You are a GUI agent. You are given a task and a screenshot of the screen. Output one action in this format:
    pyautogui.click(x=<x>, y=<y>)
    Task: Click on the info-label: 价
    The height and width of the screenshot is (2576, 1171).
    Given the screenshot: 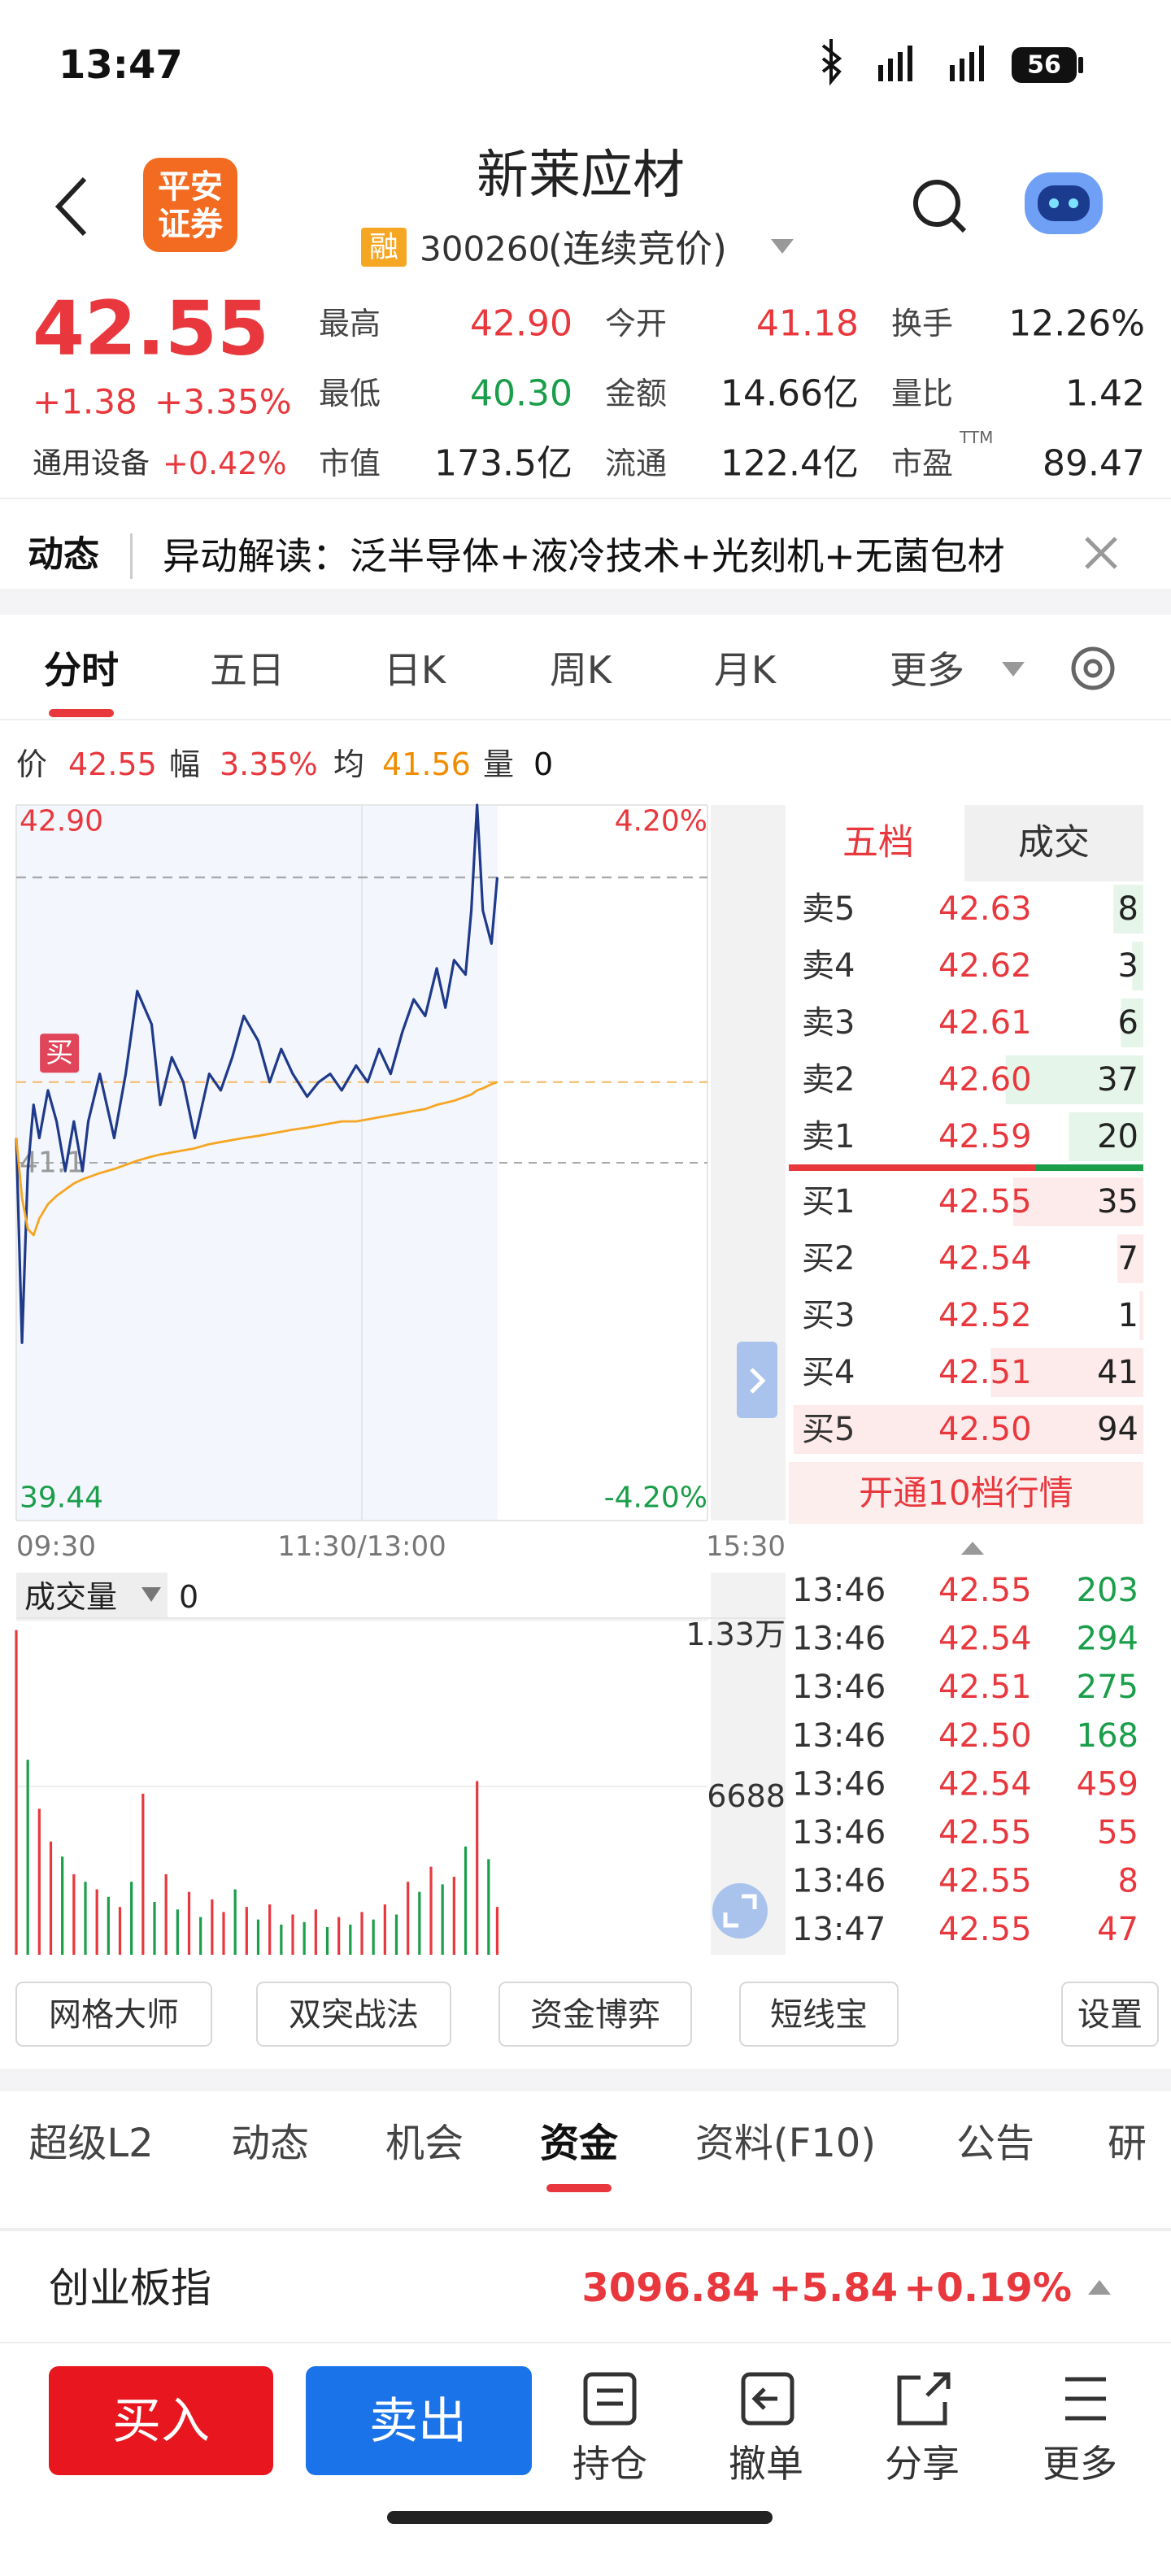 What is the action you would take?
    pyautogui.click(x=31, y=764)
    